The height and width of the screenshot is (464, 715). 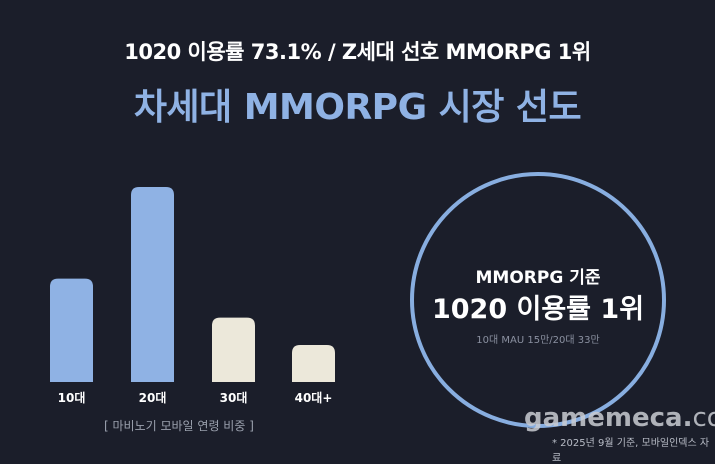 What do you see at coordinates (71, 330) in the screenshot?
I see `bar-10대` at bounding box center [71, 330].